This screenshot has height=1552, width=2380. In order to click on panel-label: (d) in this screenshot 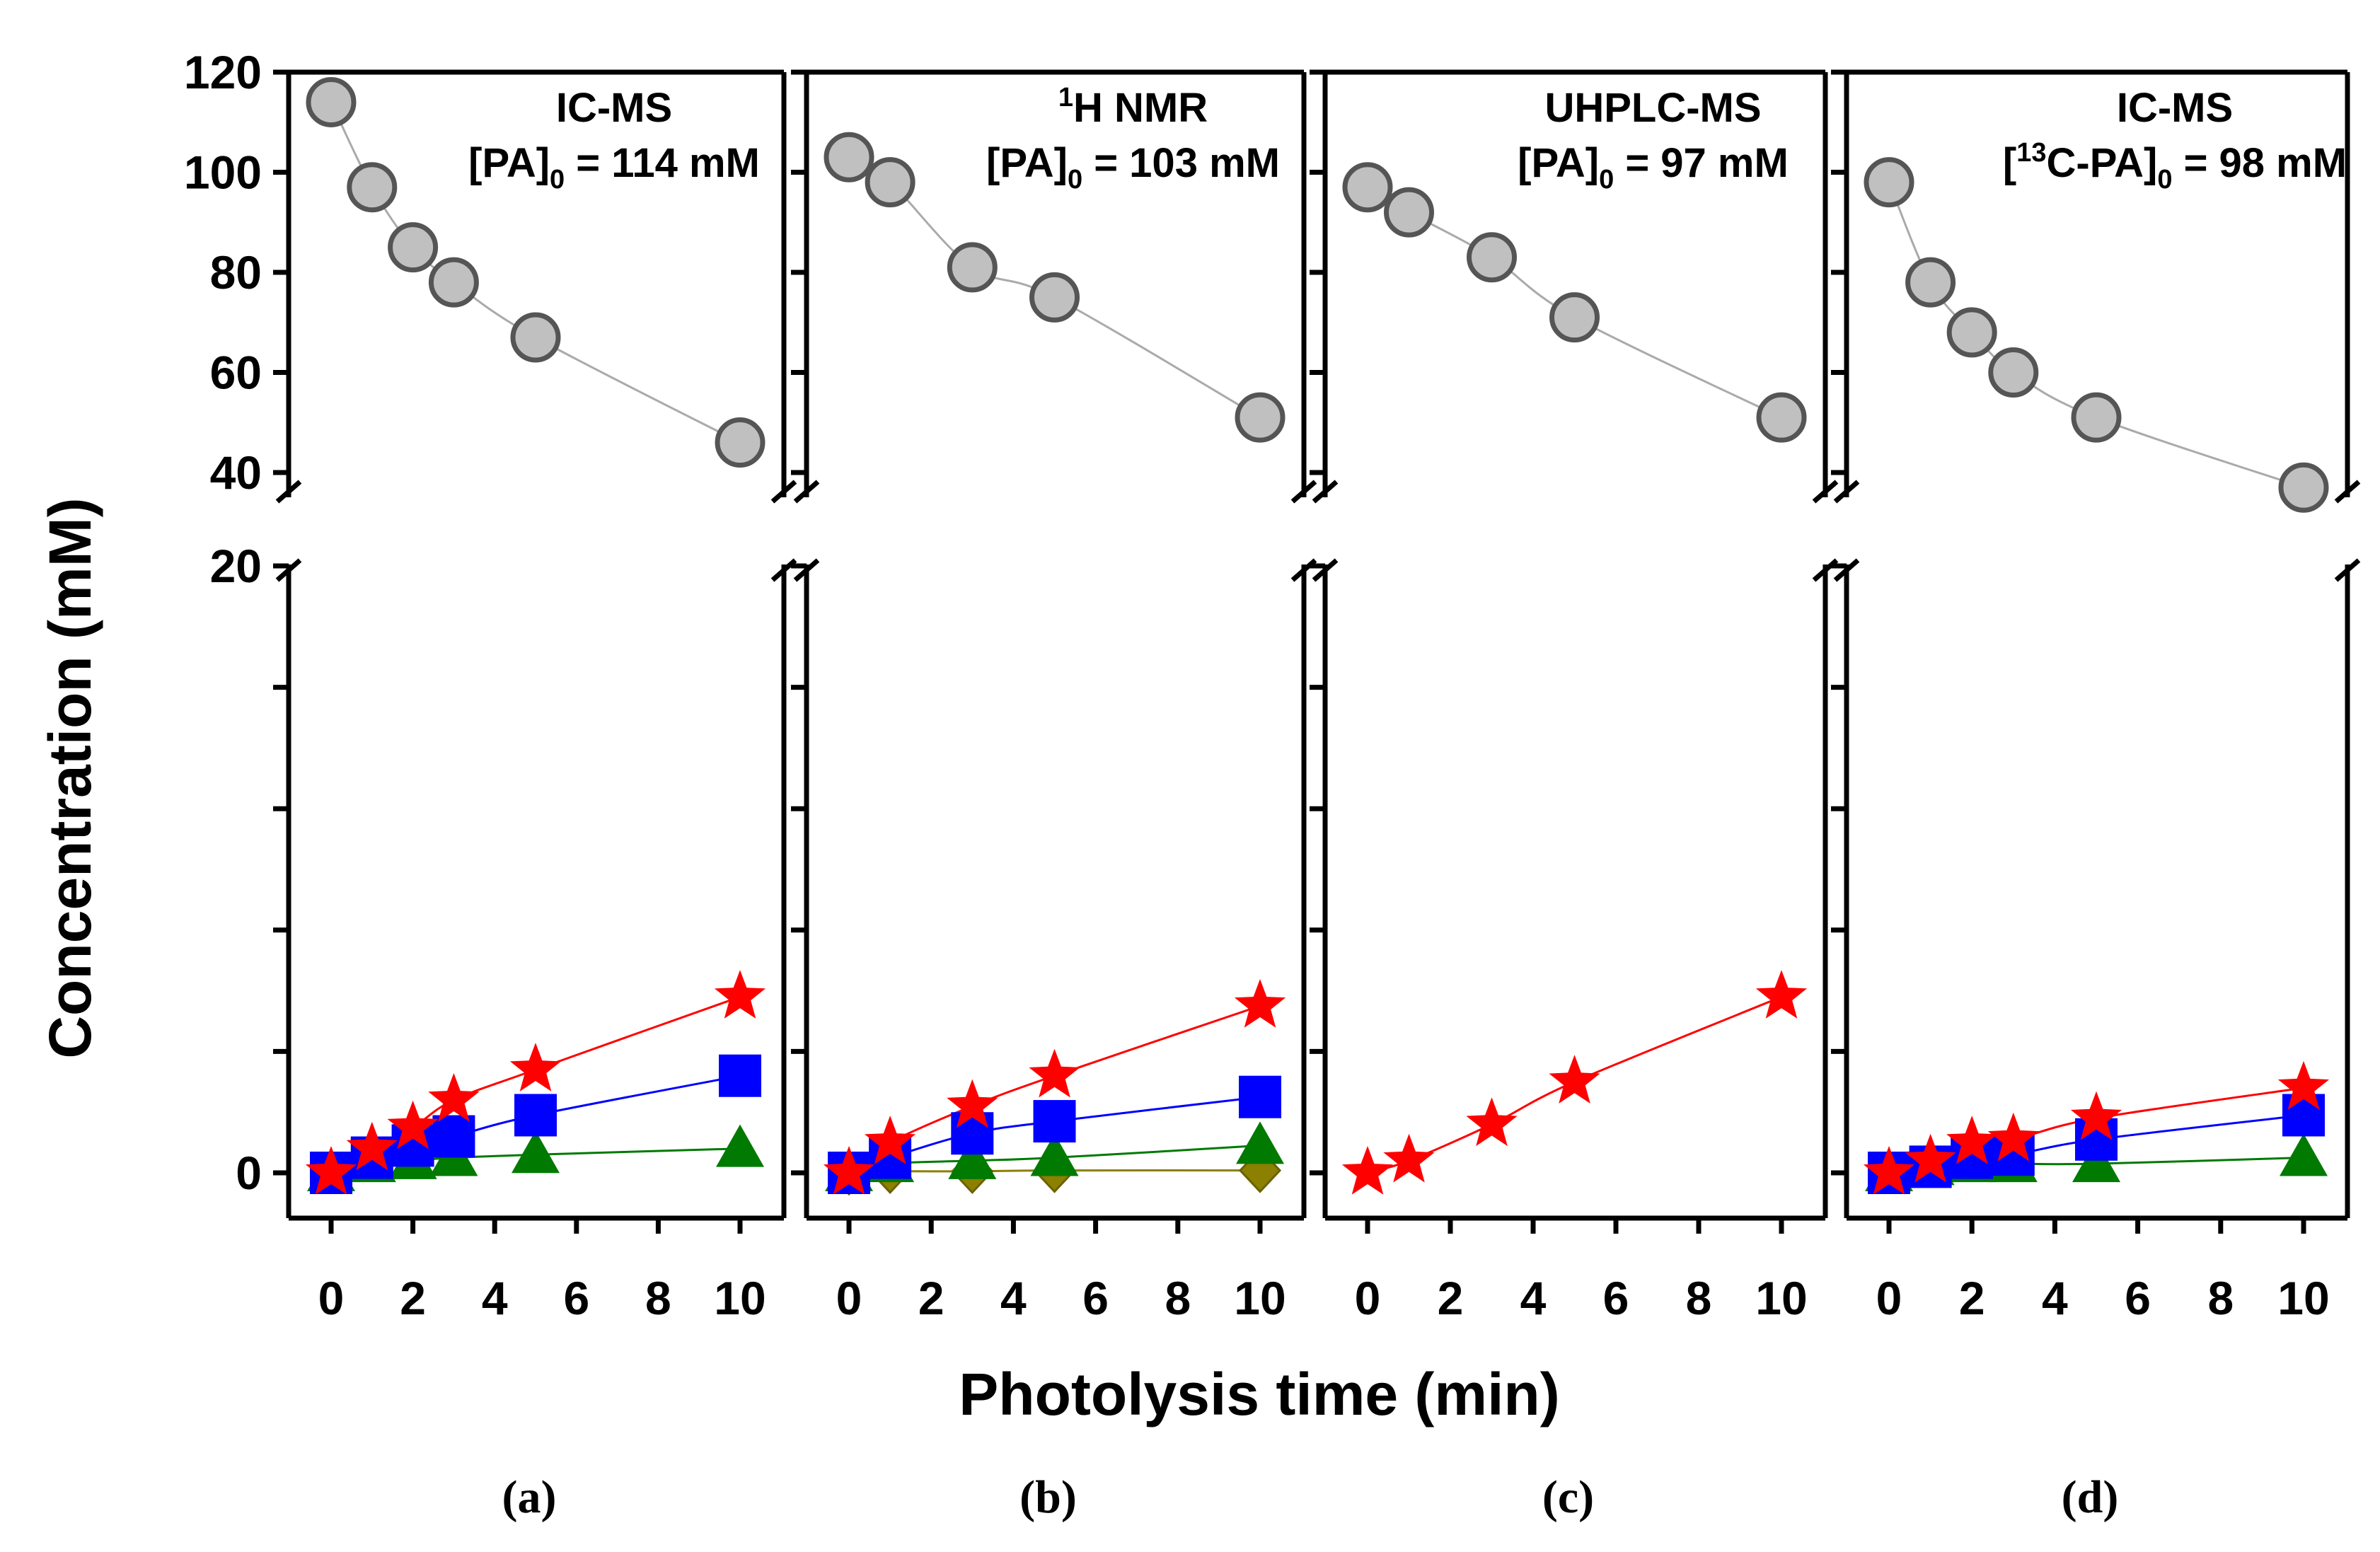, I will do `click(2090, 1497)`.